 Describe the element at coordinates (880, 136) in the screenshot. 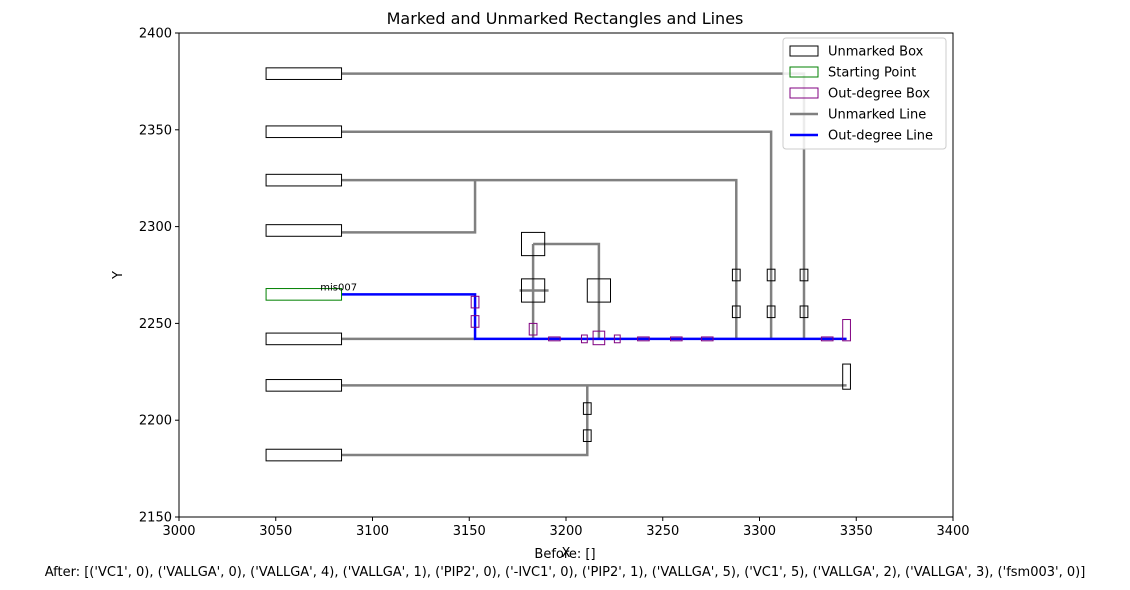

I see `legend-label: Out-degree Line` at that location.